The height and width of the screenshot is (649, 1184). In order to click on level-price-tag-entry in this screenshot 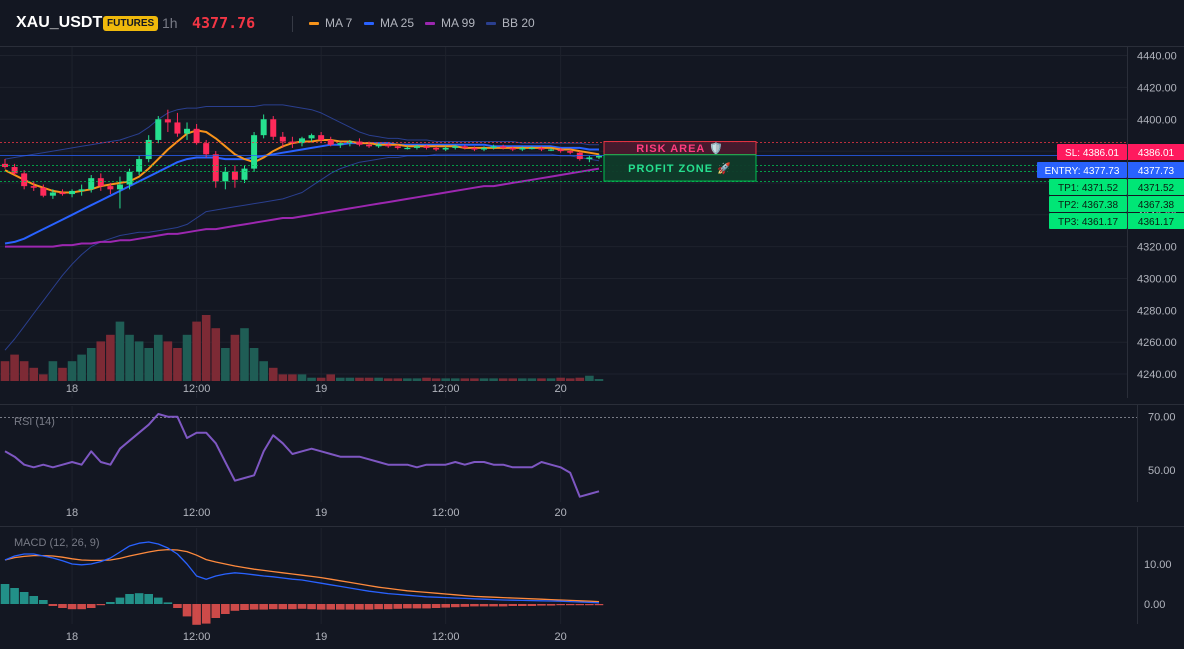, I will do `click(1156, 170)`.